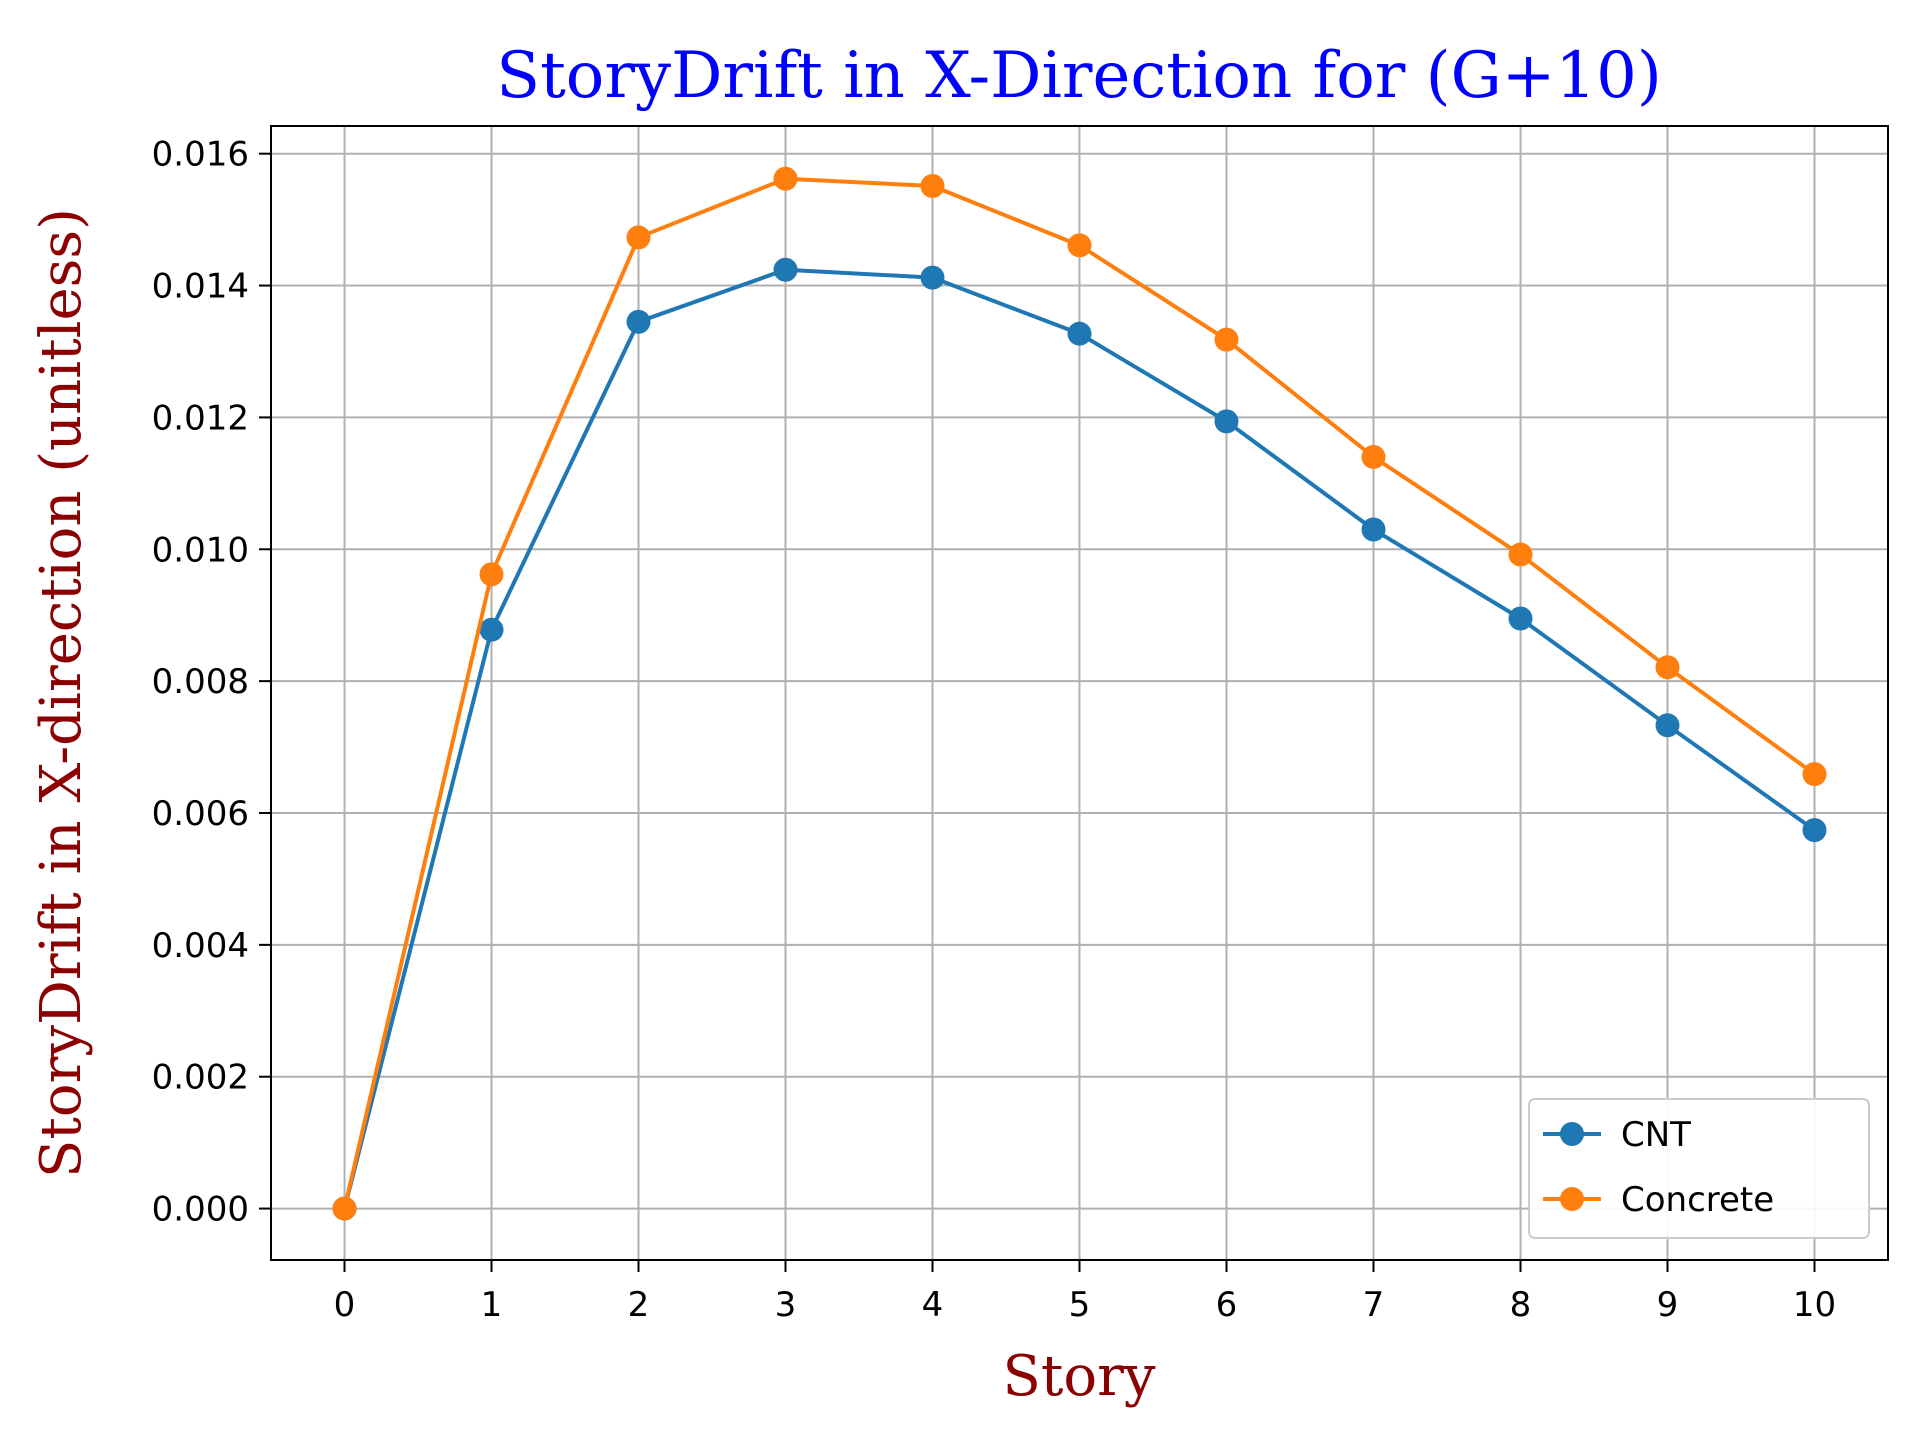  What do you see at coordinates (200, 155) in the screenshot?
I see `y-tick-label: 0.016` at bounding box center [200, 155].